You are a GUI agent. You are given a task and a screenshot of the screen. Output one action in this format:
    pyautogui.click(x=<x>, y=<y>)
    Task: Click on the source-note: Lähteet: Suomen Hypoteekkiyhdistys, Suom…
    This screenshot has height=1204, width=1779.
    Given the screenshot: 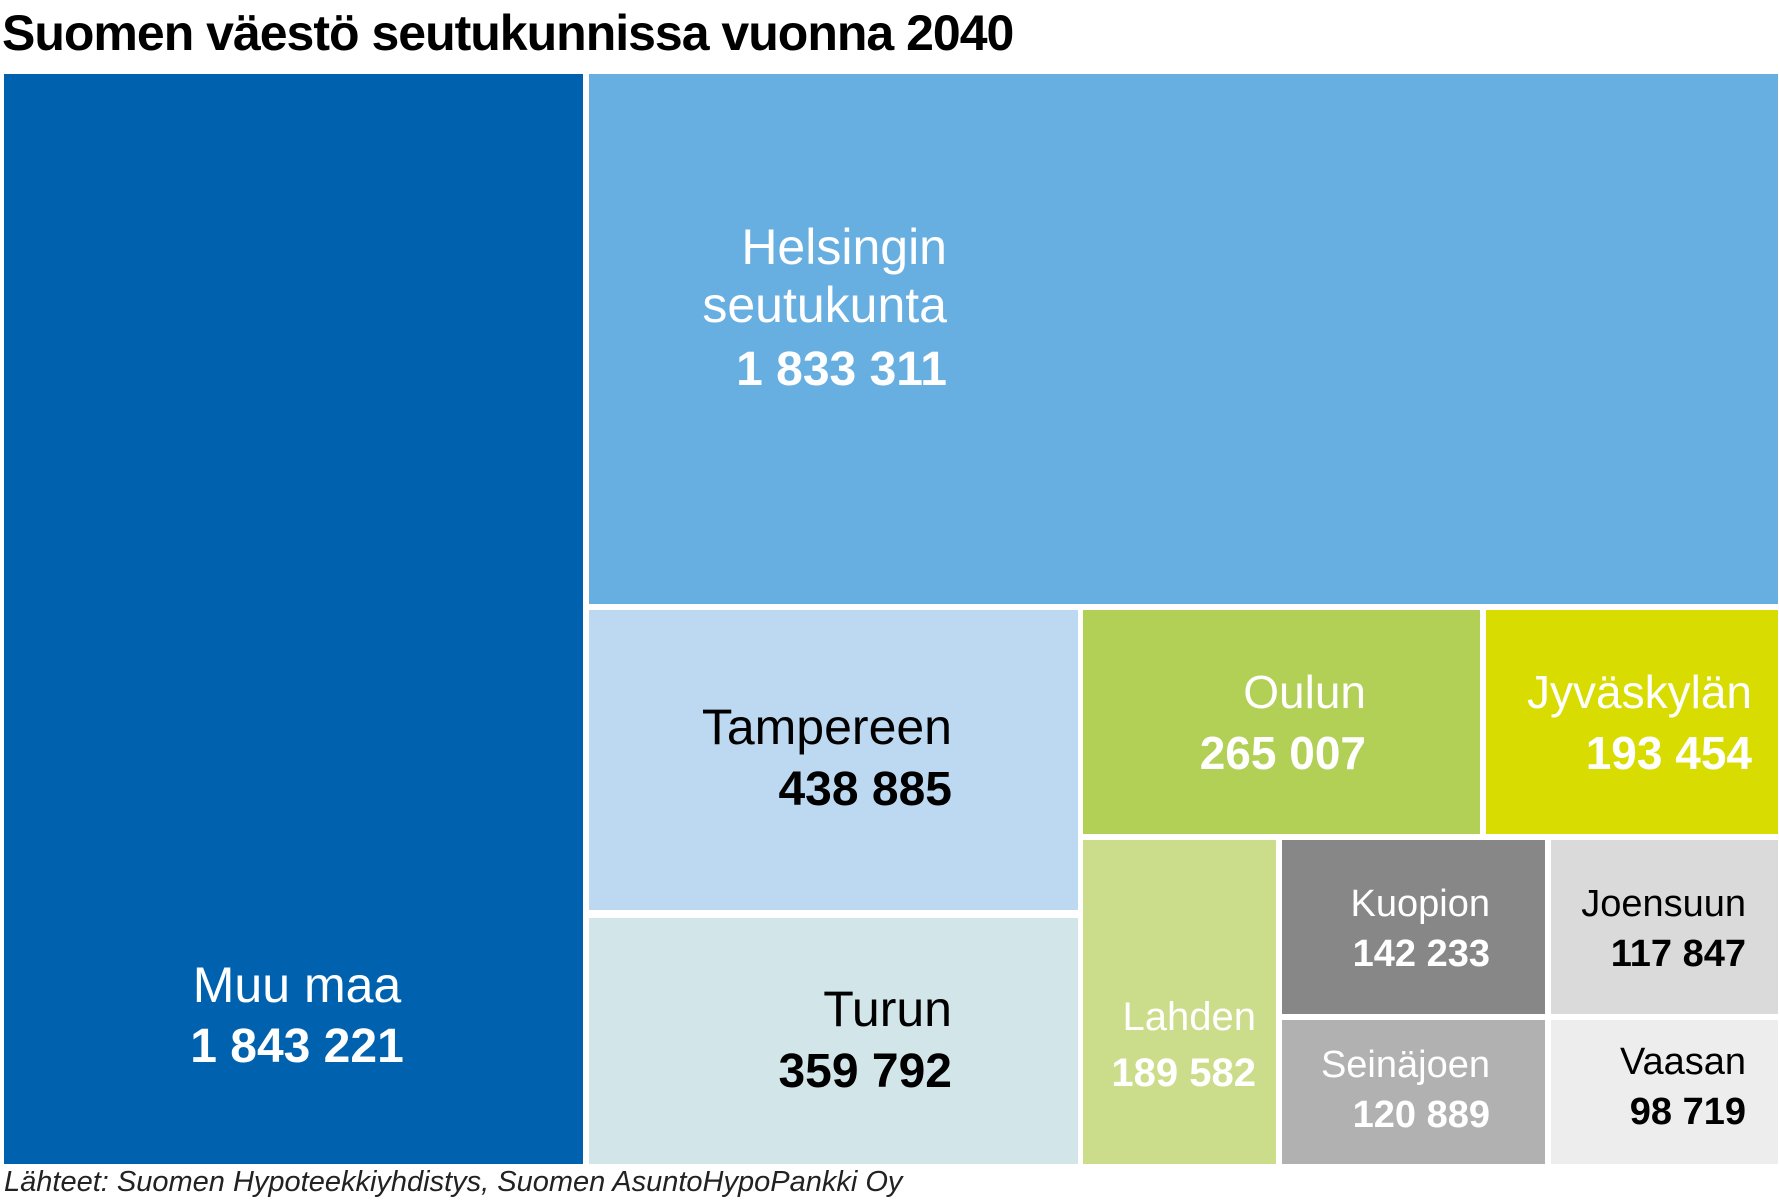 What is the action you would take?
    pyautogui.click(x=453, y=1182)
    